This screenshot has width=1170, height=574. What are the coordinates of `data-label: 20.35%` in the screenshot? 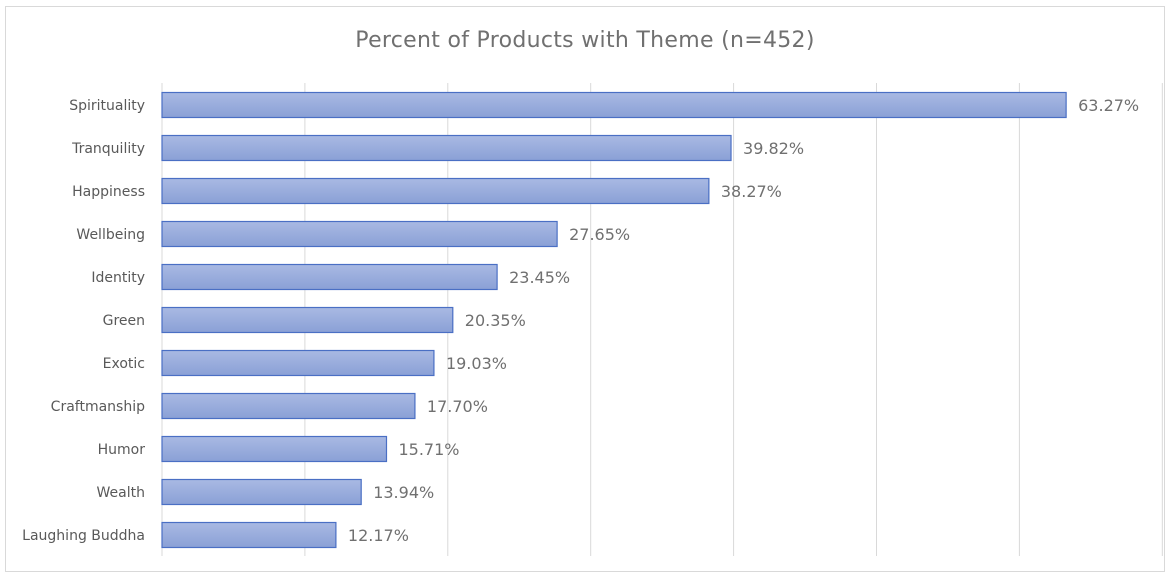 It's located at (495, 320).